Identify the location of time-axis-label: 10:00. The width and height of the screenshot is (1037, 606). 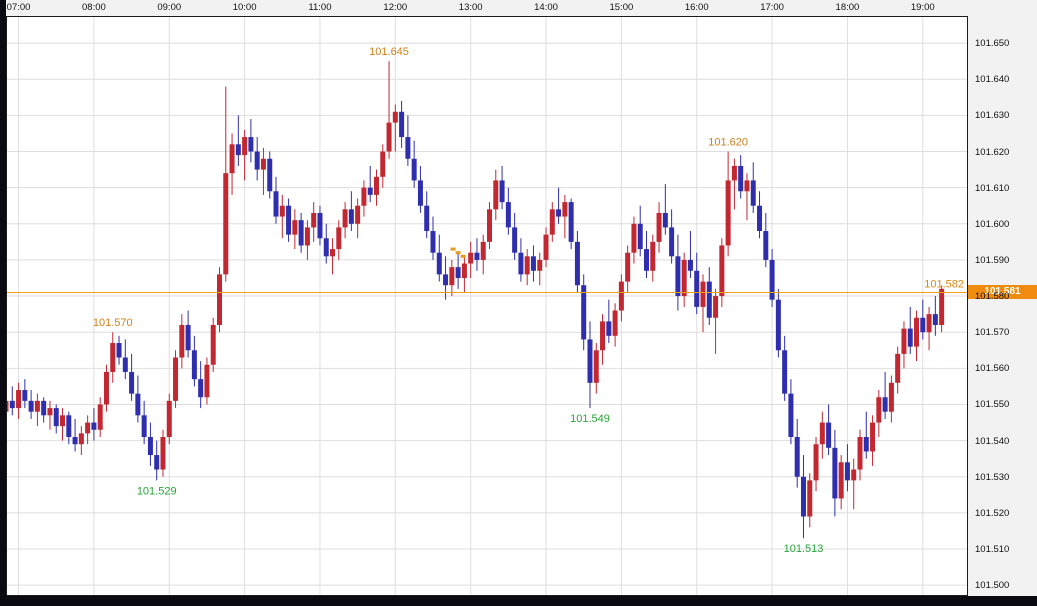
(244, 7).